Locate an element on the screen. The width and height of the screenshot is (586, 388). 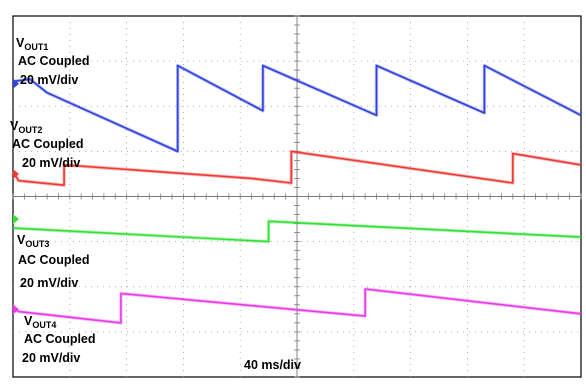
label-ch4-coupling: AC Coupled is located at coordinates (60, 339).